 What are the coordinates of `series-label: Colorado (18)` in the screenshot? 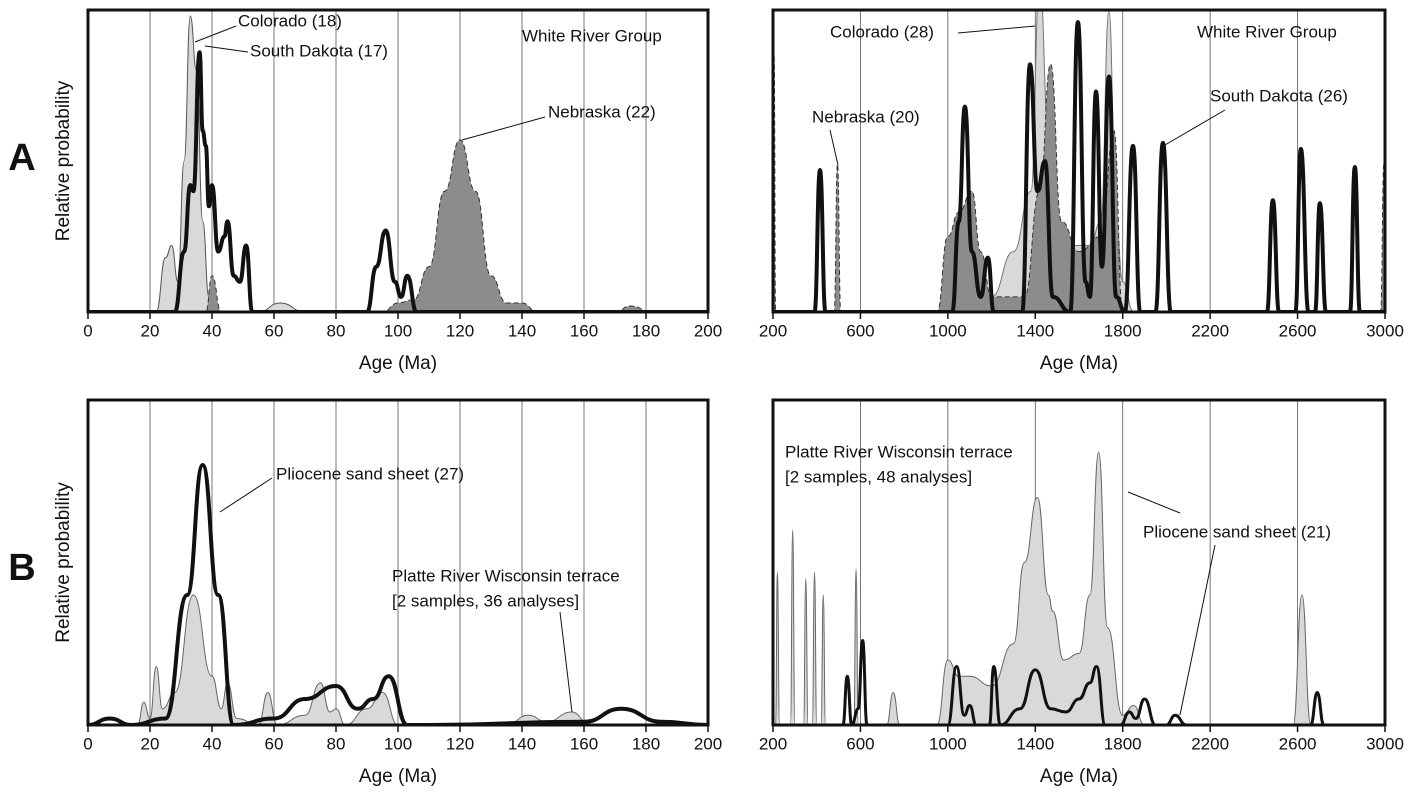 It's located at (290, 20).